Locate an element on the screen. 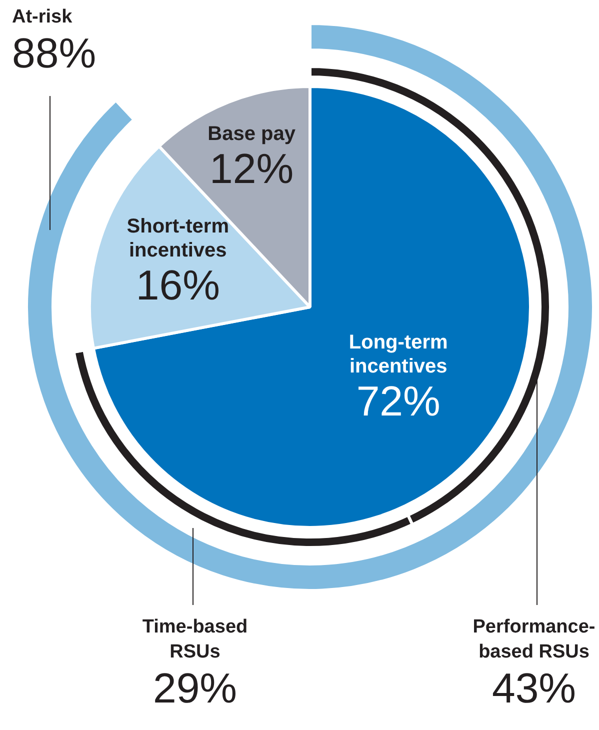 Image resolution: width=599 pixels, height=730 pixels. data-label: 88% is located at coordinates (54, 53).